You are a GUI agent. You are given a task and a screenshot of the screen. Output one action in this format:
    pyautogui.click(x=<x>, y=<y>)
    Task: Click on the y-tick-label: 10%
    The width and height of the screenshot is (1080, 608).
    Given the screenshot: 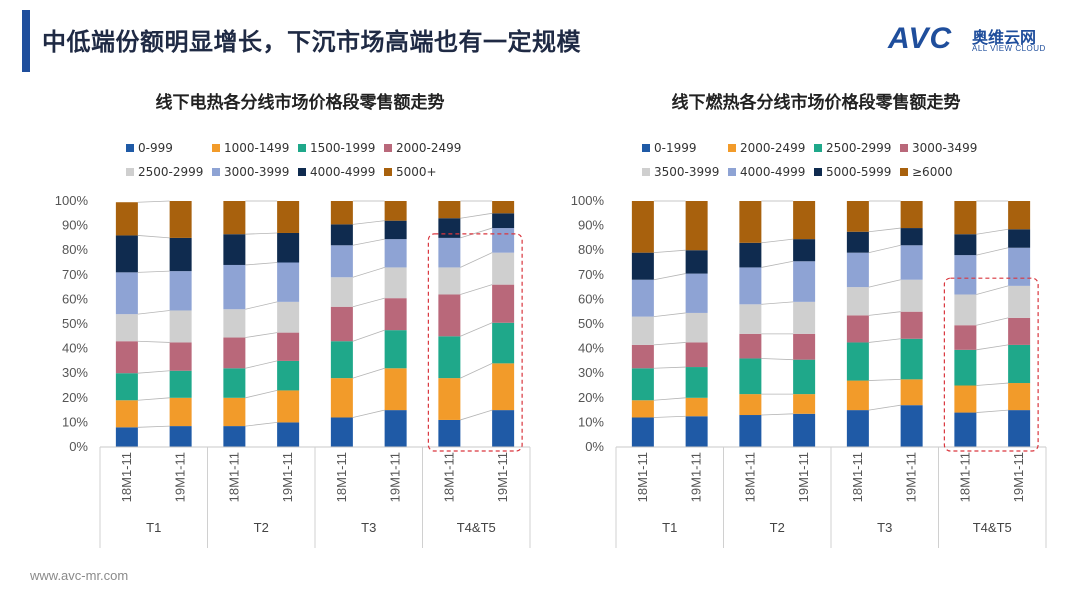 What is the action you would take?
    pyautogui.click(x=75, y=421)
    